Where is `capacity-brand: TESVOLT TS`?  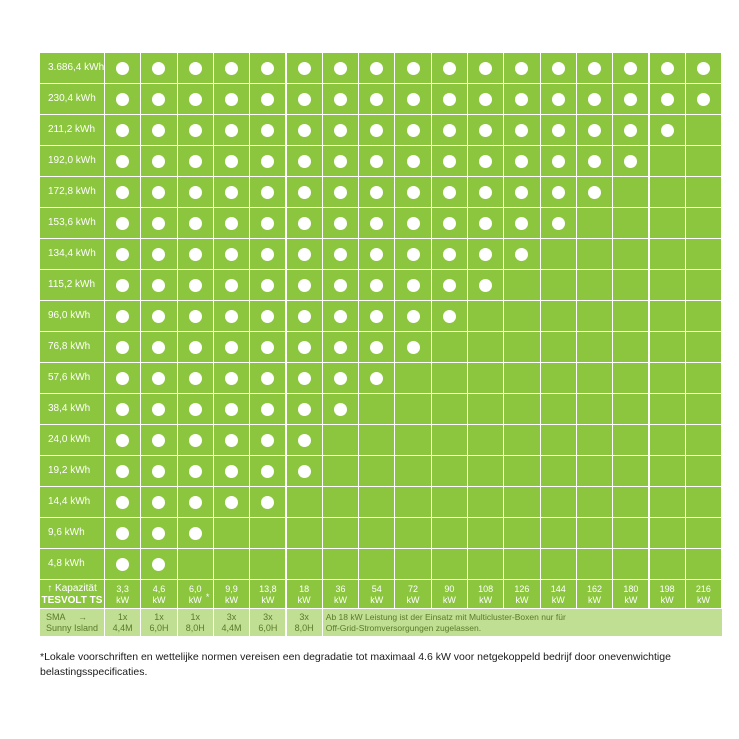 capacity-brand: TESVOLT TS is located at coordinates (72, 600).